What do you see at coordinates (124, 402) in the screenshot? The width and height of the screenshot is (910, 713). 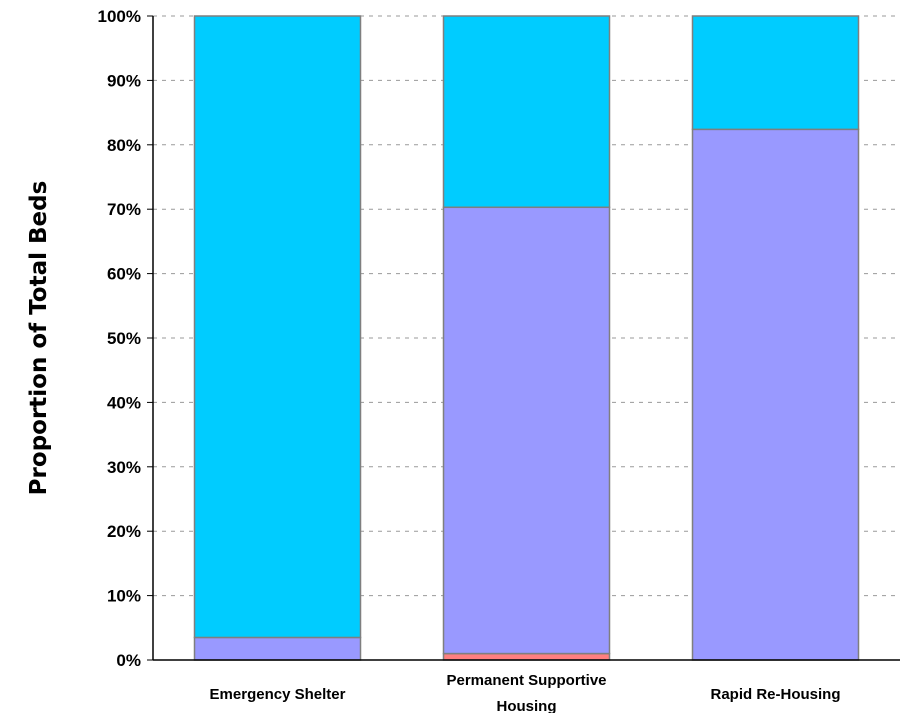 I see `y-tick-label: 40%` at bounding box center [124, 402].